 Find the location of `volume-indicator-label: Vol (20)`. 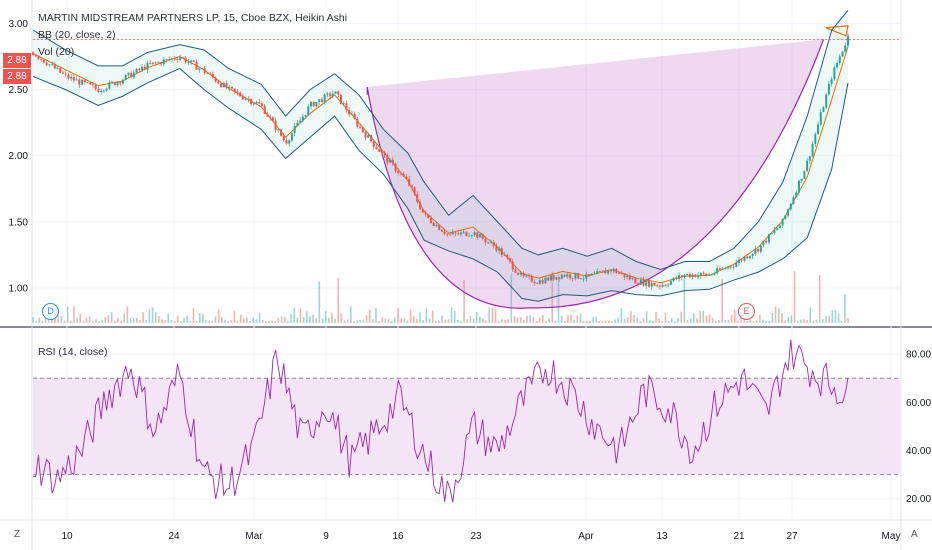

volume-indicator-label: Vol (20) is located at coordinates (56, 52).